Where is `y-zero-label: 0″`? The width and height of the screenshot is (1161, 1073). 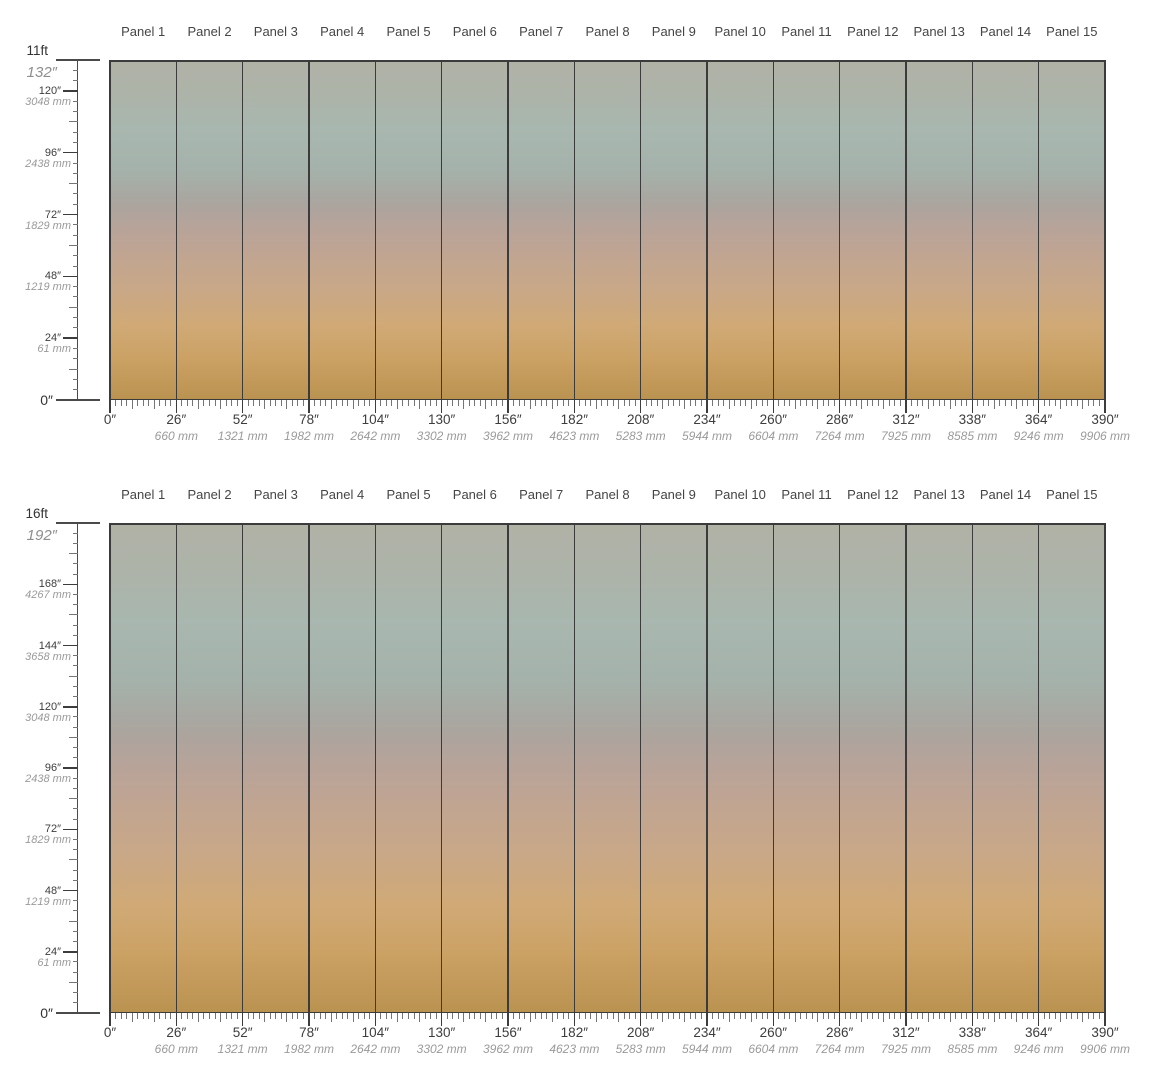
y-zero-label: 0″ is located at coordinates (46, 1013).